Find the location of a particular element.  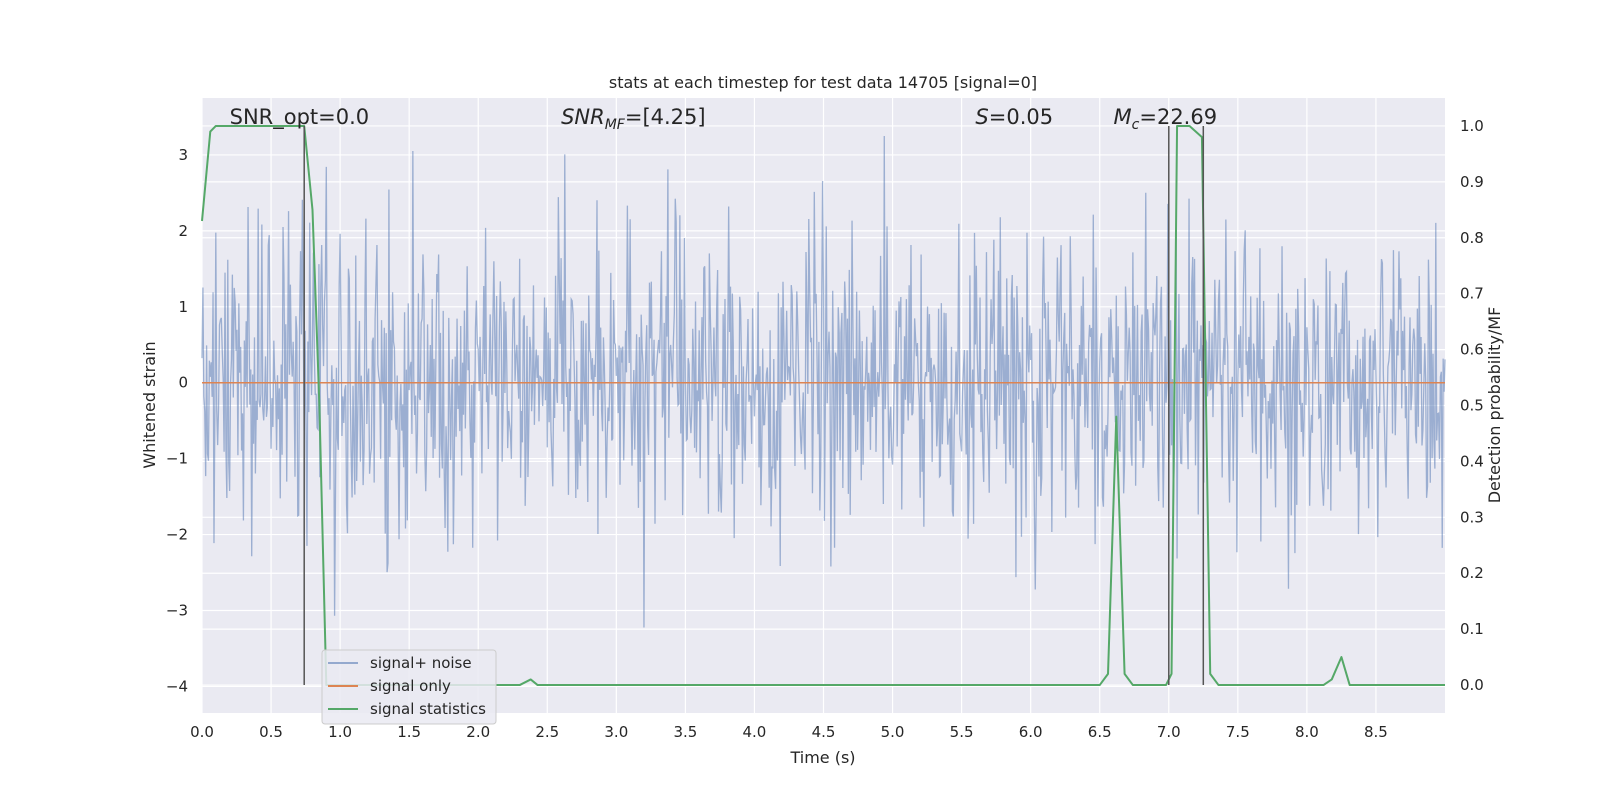

y2-tick-label: 0.7 is located at coordinates (1472, 294).